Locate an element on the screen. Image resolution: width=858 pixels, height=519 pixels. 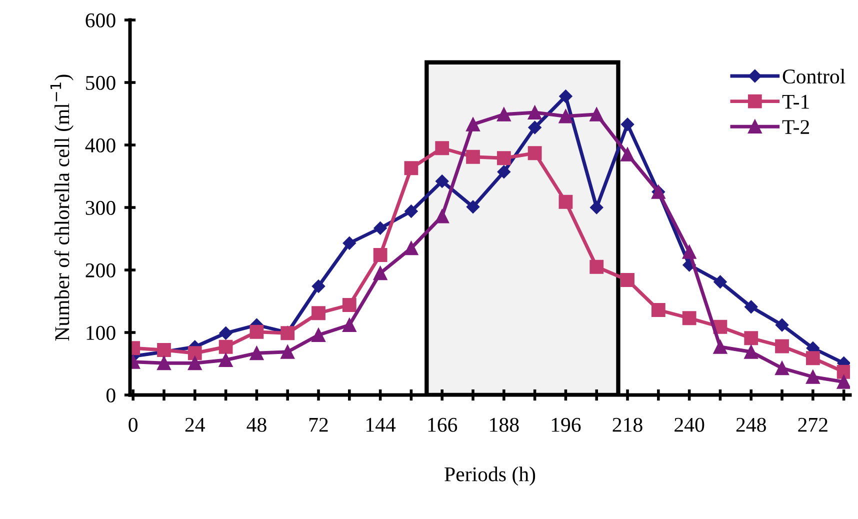
legend-label: T-2 is located at coordinates (796, 127).